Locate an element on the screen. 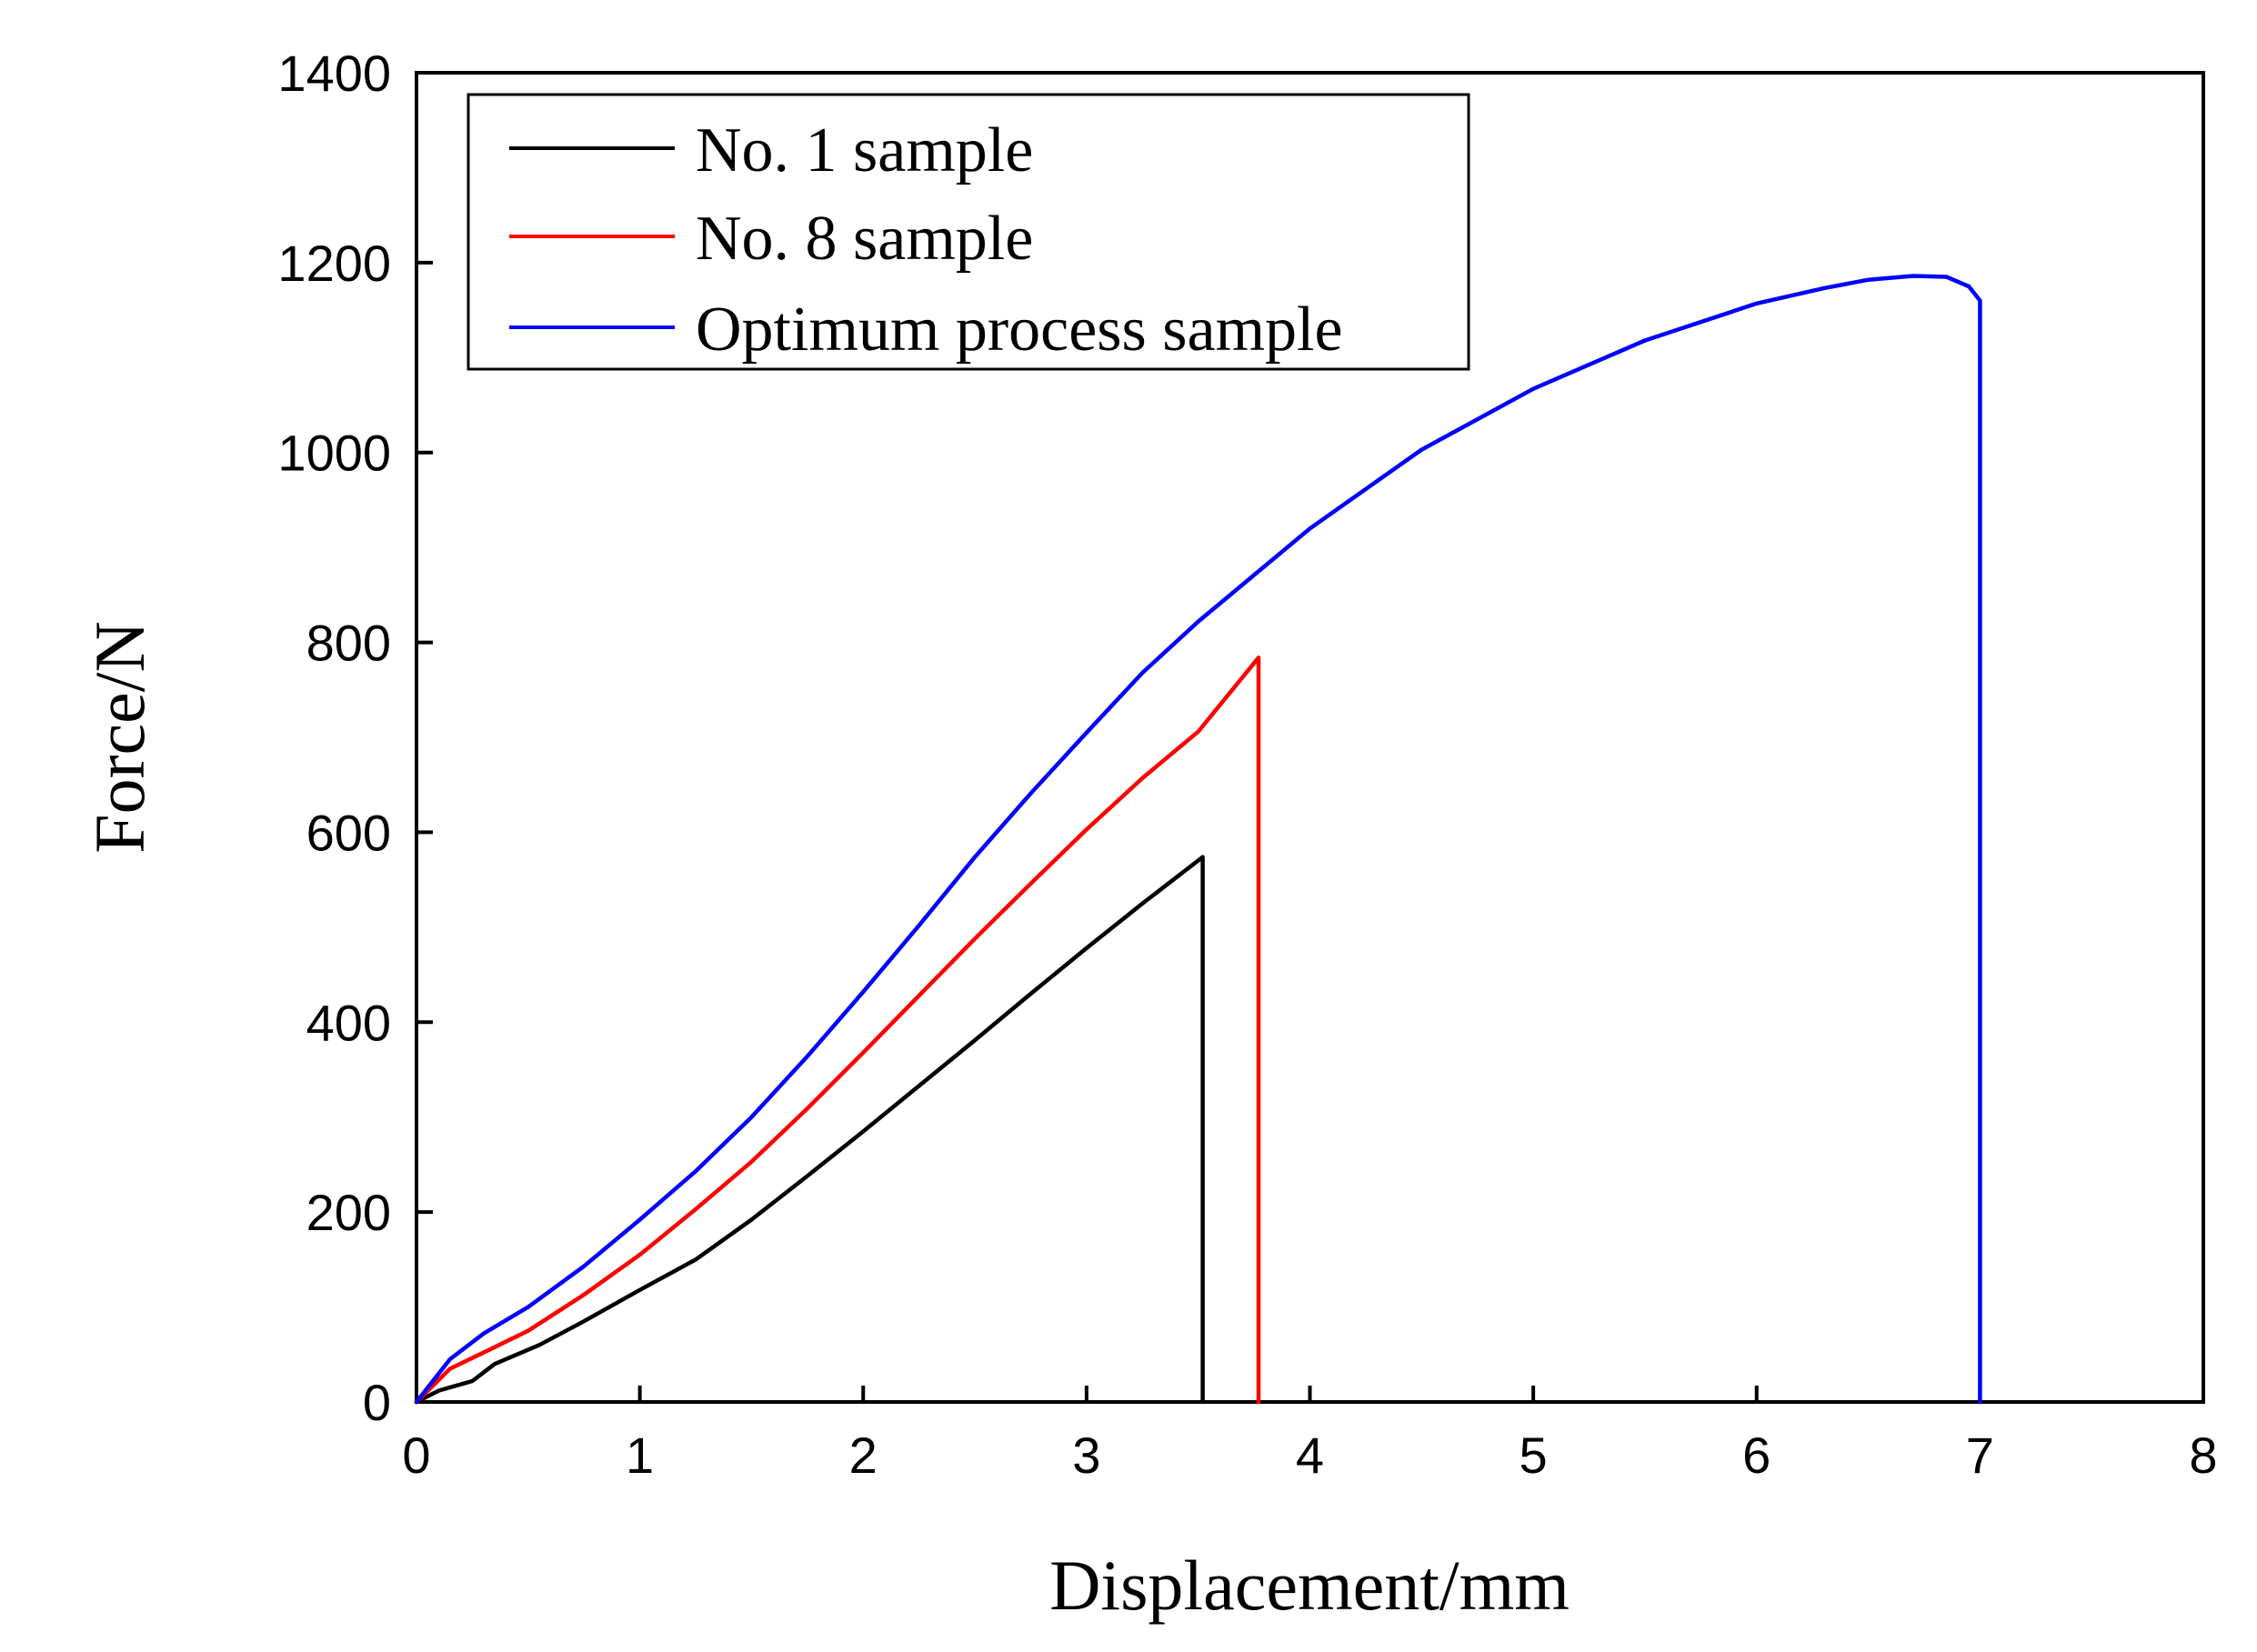  x-tick-label: 3 is located at coordinates (1086, 1455).